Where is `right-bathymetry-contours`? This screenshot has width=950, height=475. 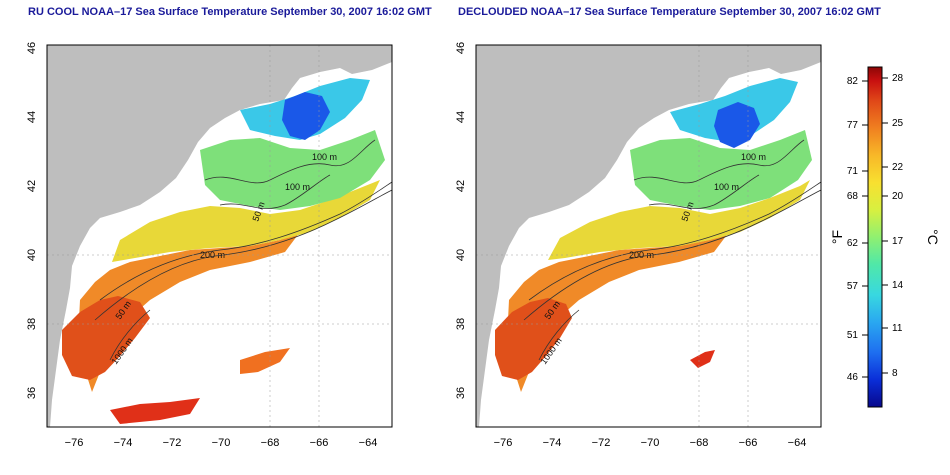
right-bathymetry-contours is located at coordinates (672, 250).